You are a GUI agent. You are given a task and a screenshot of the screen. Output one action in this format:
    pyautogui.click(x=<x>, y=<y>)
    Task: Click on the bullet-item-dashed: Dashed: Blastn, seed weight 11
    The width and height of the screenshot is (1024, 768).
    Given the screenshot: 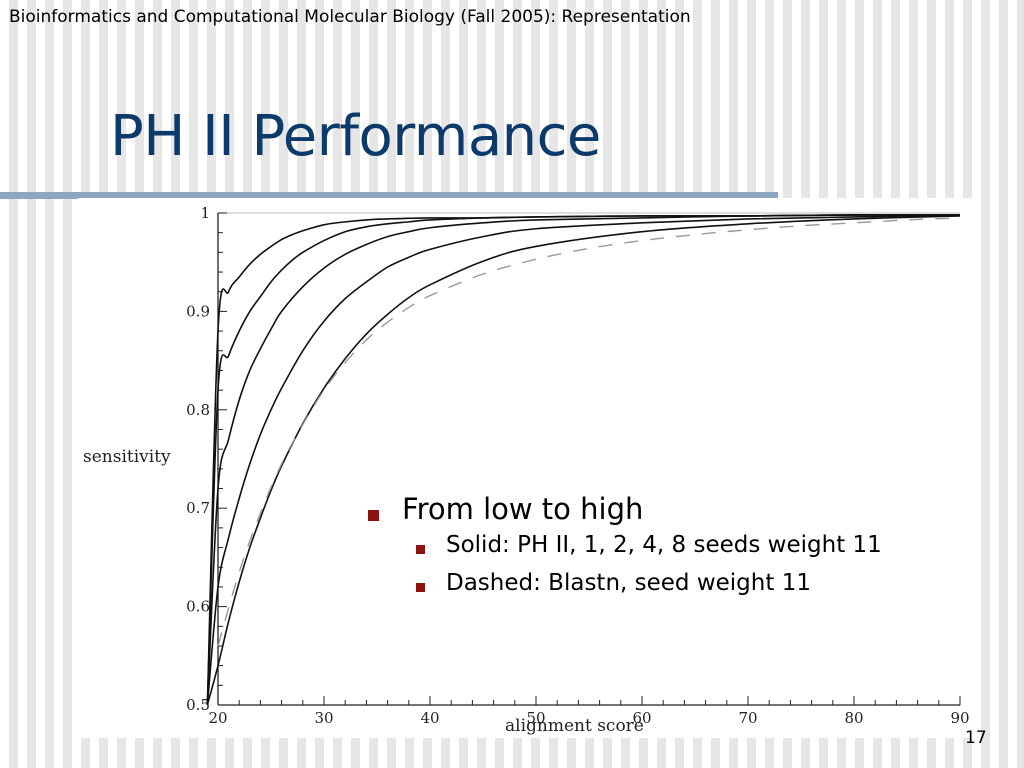 What is the action you would take?
    pyautogui.click(x=623, y=589)
    